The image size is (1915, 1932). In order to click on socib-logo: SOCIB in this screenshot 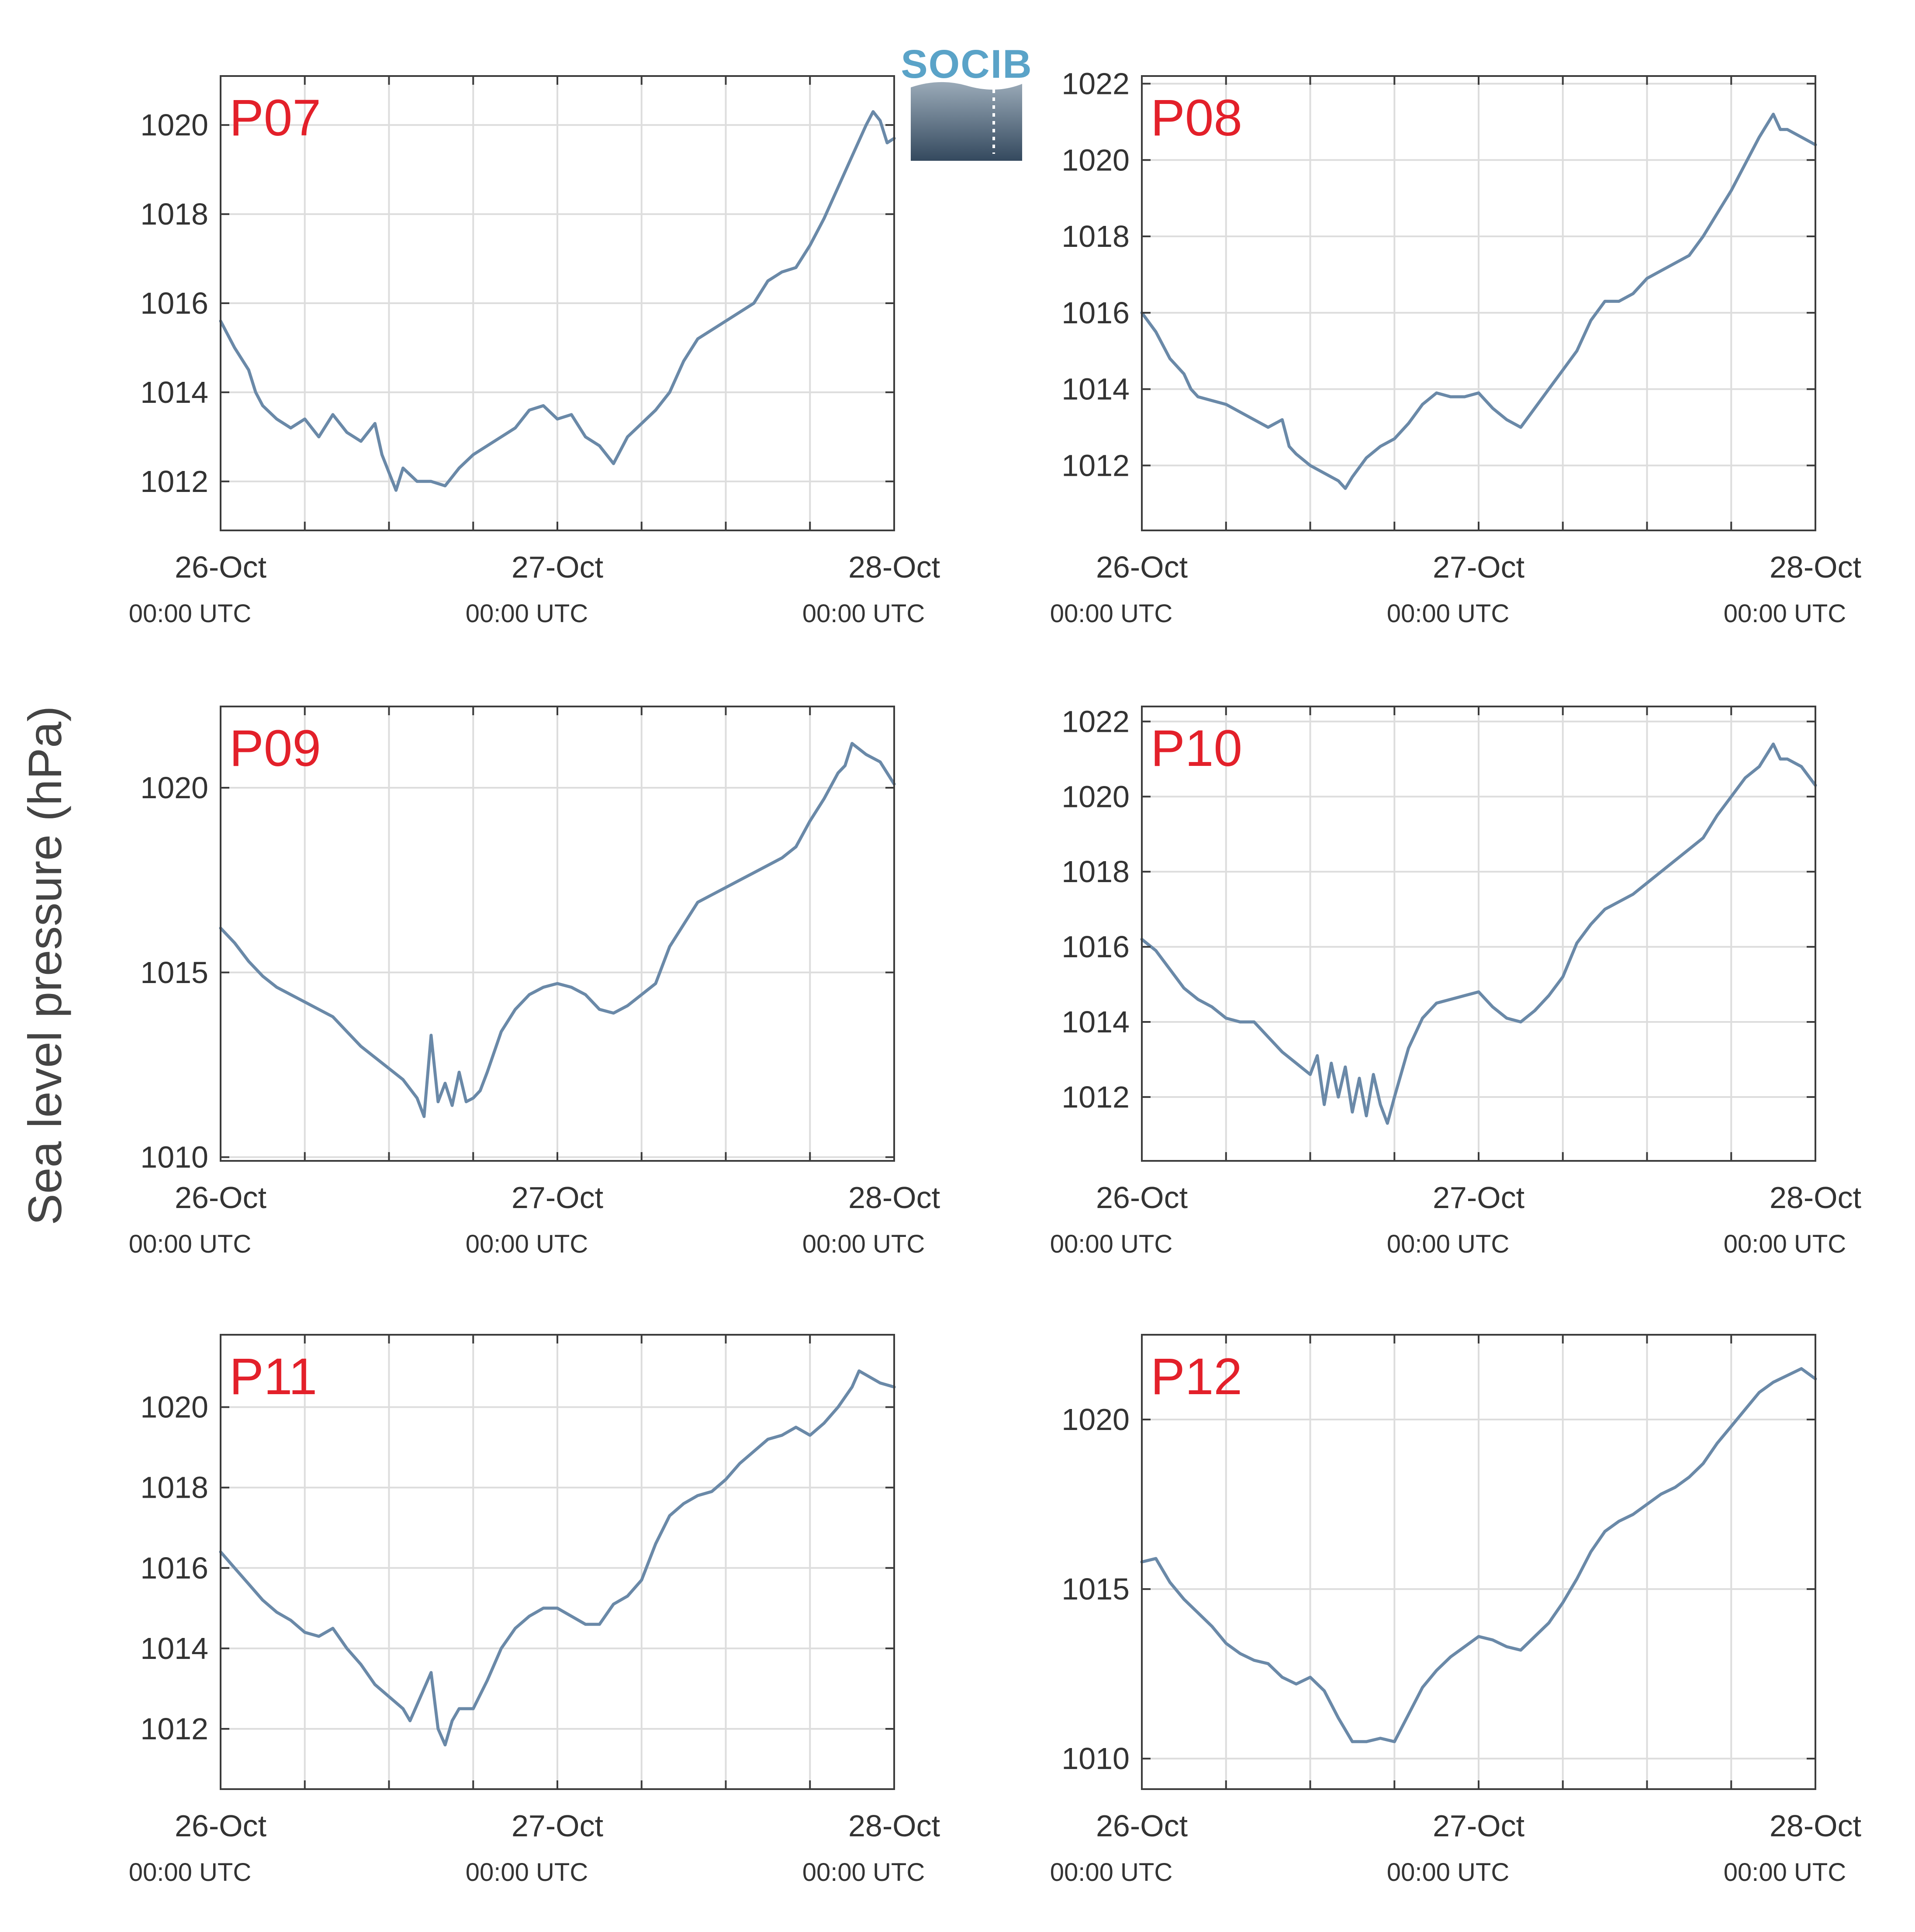, I will do `click(967, 101)`.